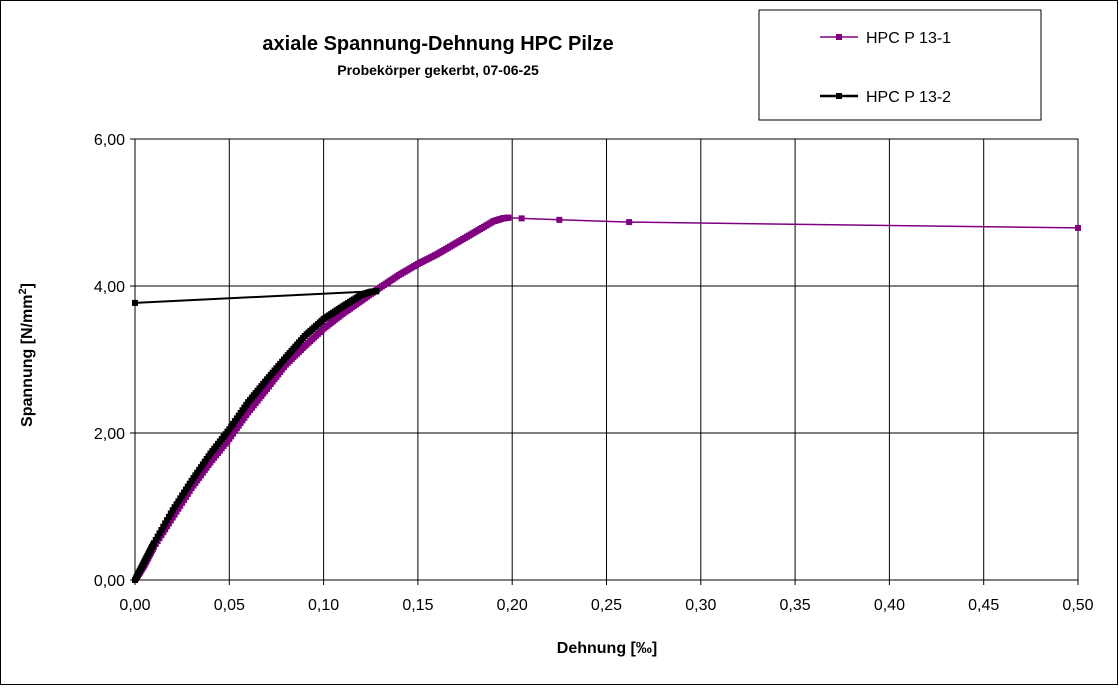 The height and width of the screenshot is (691, 1119). Describe the element at coordinates (323, 605) in the screenshot. I see `x-tick-label: 0,10` at that location.